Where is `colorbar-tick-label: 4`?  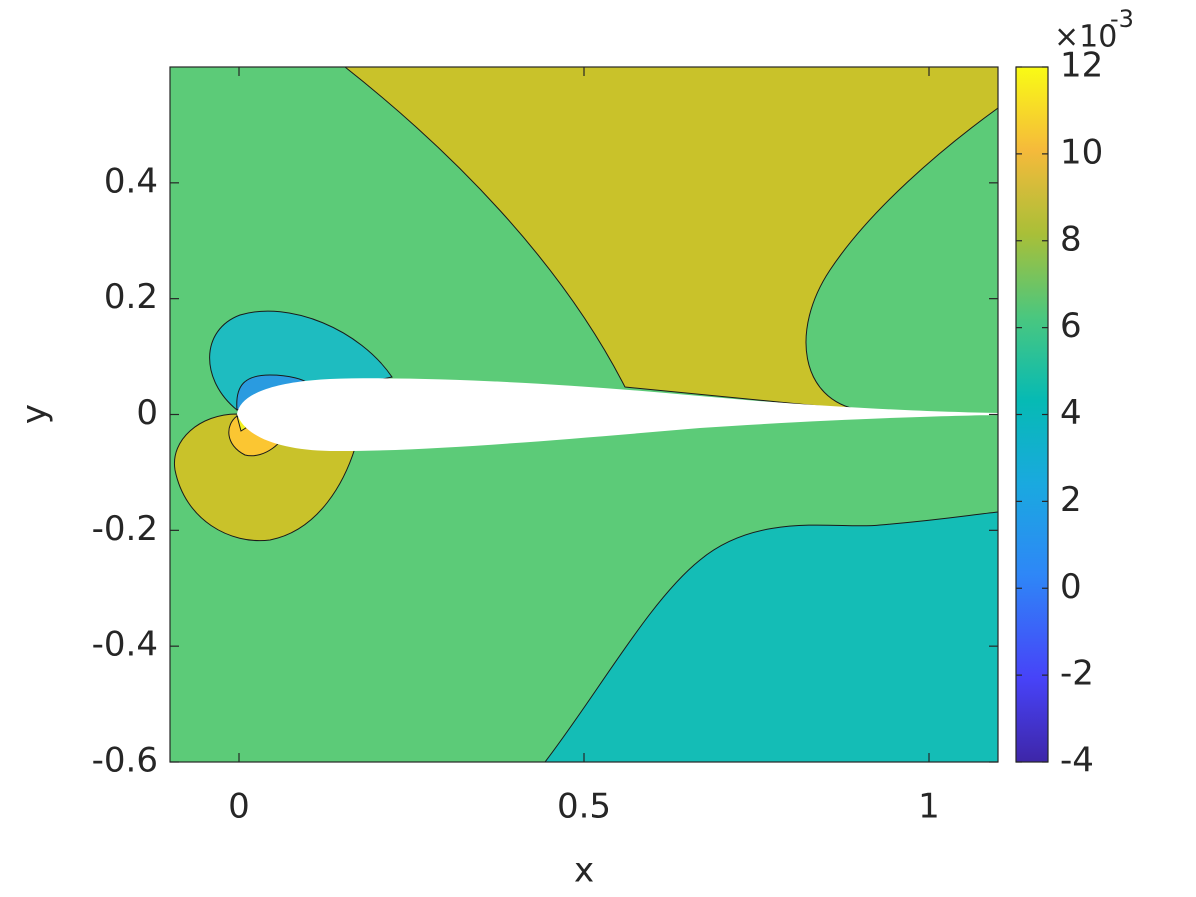 colorbar-tick-label: 4 is located at coordinates (1071, 413).